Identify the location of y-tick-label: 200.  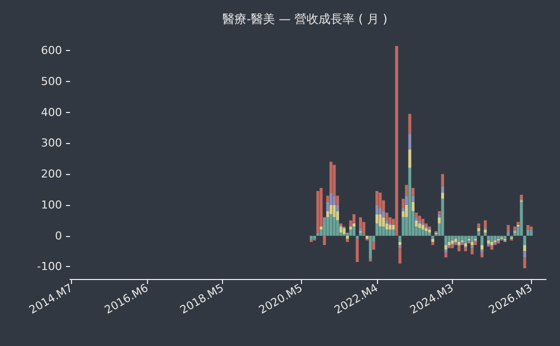
(51, 174).